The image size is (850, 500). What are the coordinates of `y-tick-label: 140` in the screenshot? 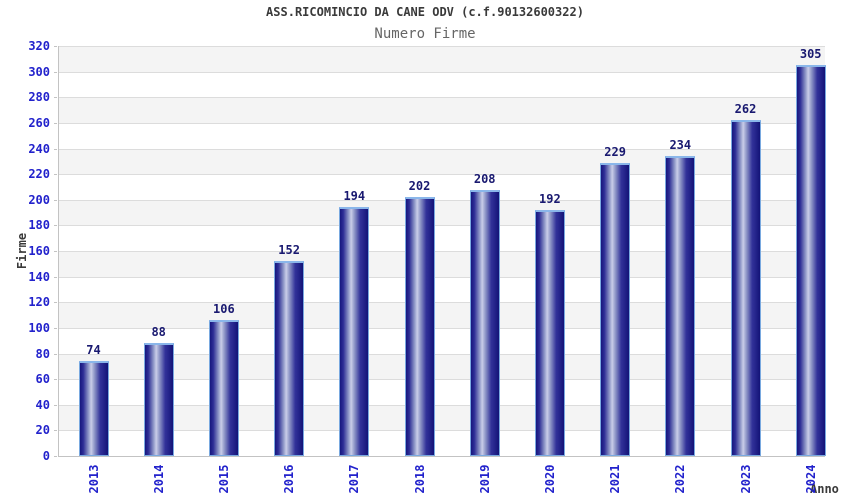 It's located at (39, 276).